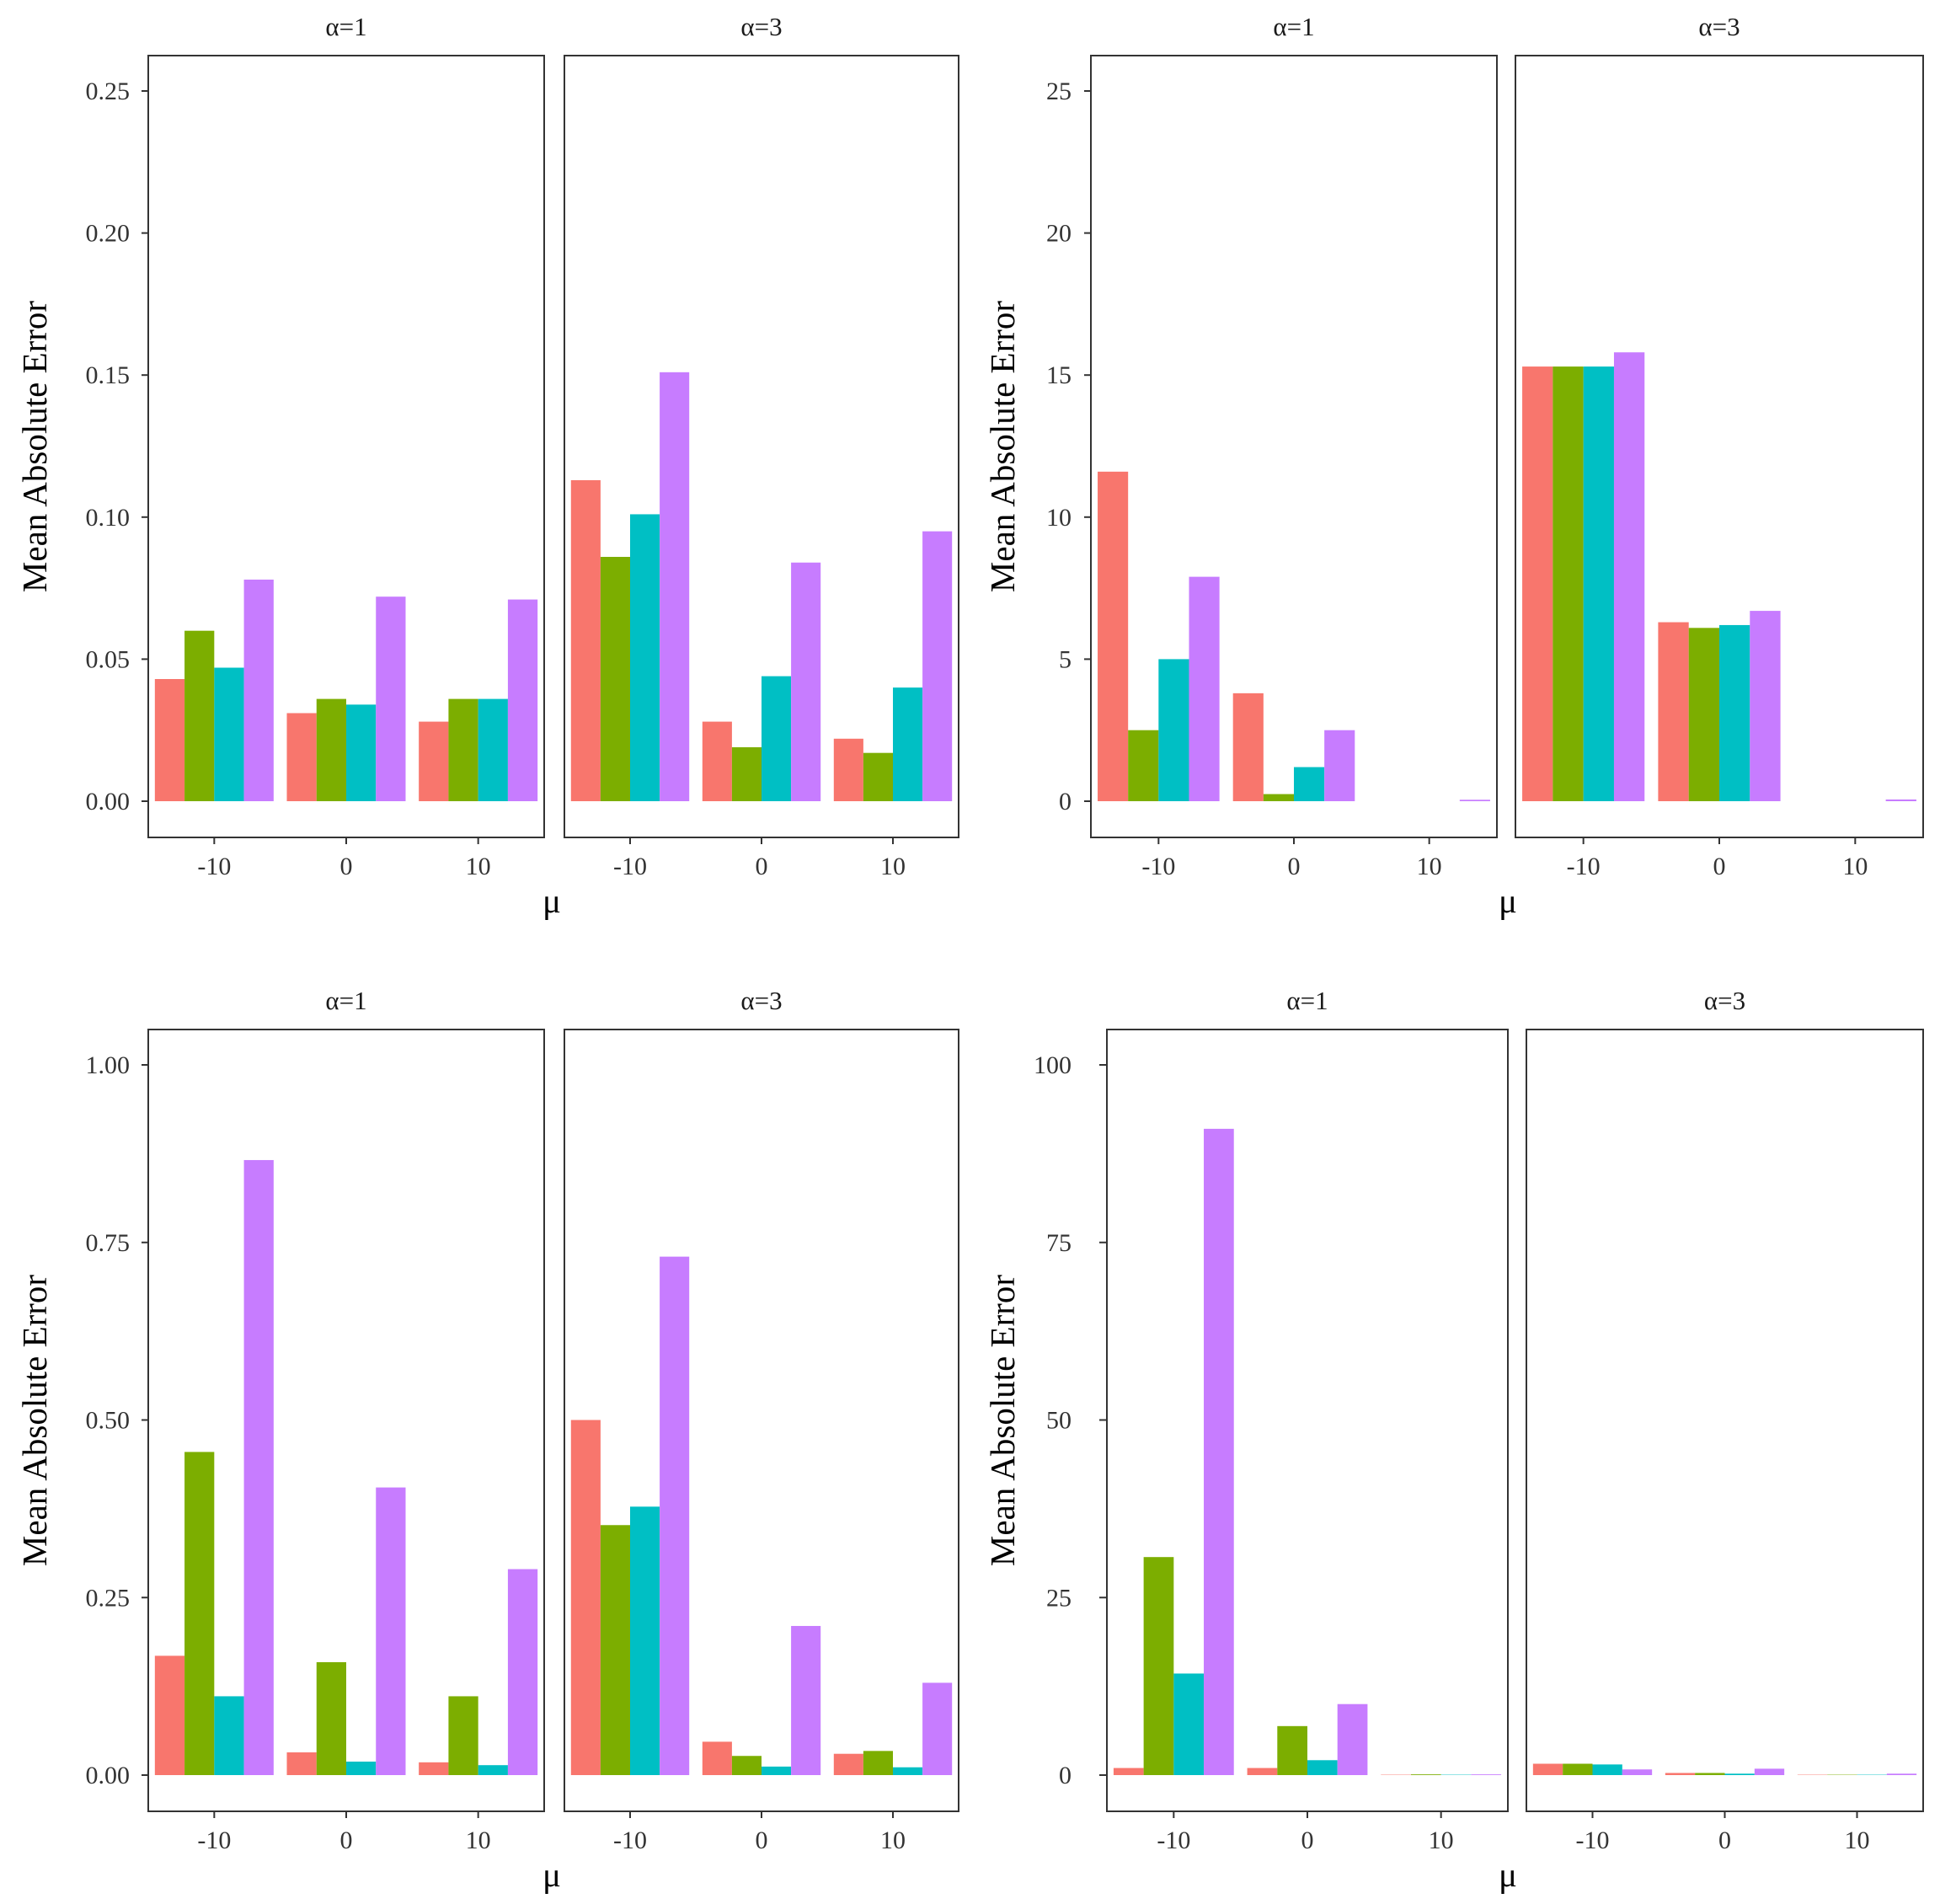 This screenshot has width=1940, height=1904. I want to click on y-tick-label: 0.00, so click(109, 802).